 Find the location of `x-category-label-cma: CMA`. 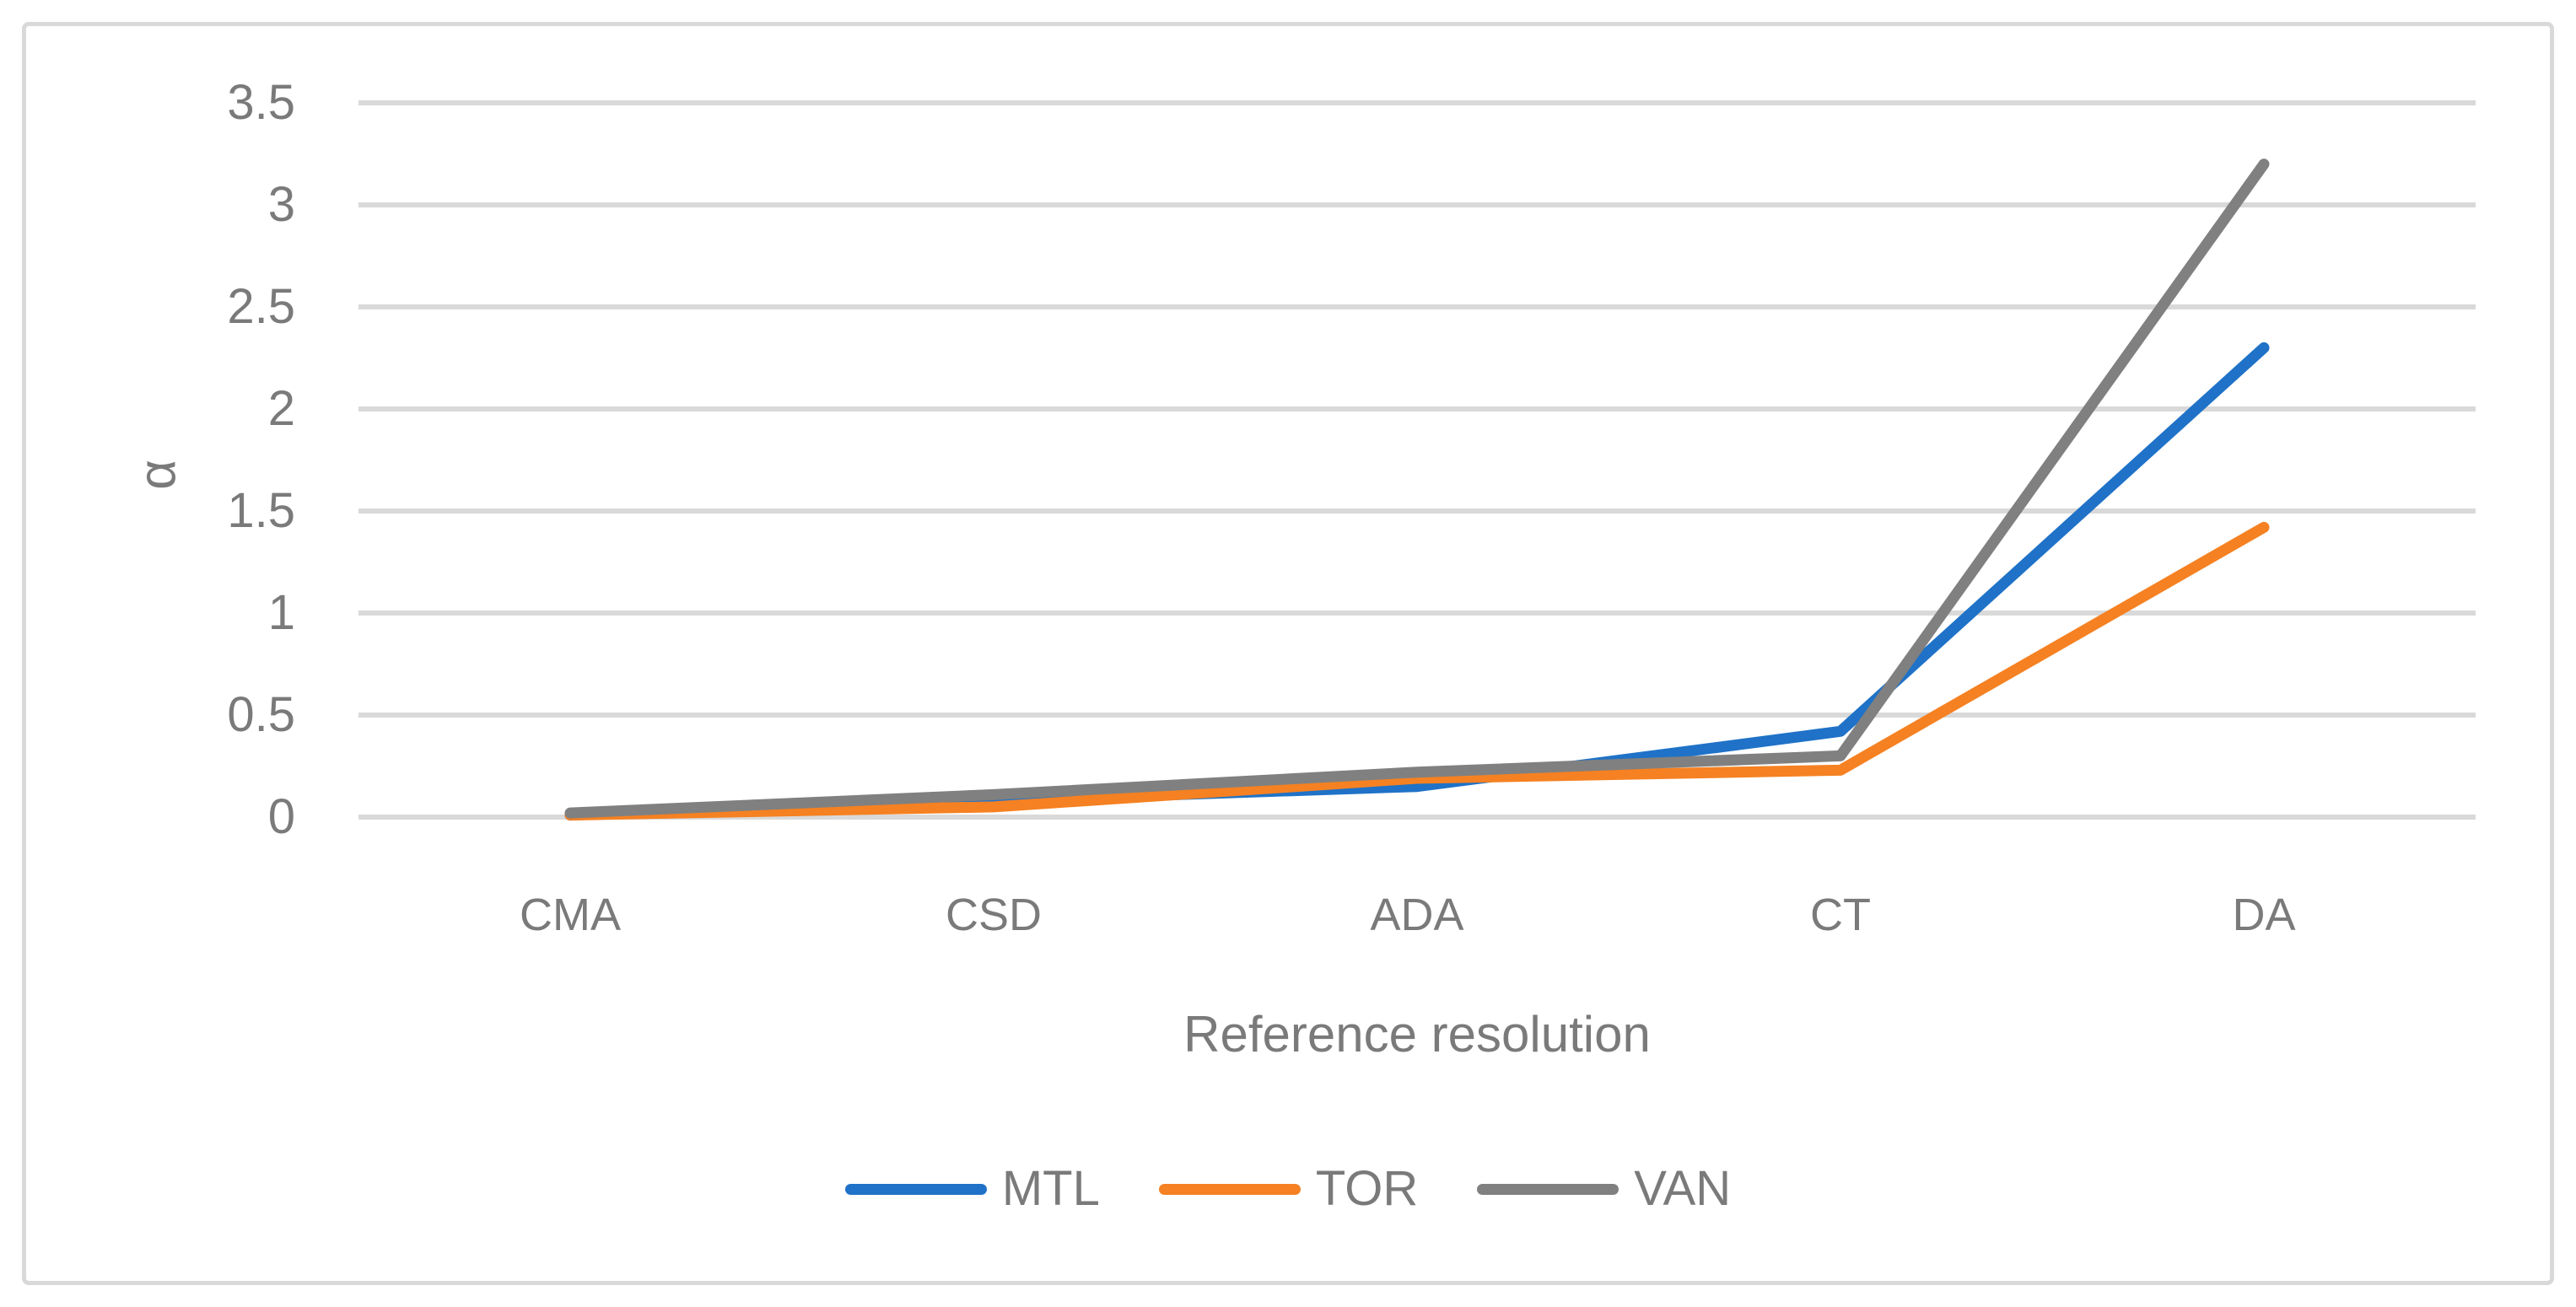

x-category-label-cma: CMA is located at coordinates (570, 915).